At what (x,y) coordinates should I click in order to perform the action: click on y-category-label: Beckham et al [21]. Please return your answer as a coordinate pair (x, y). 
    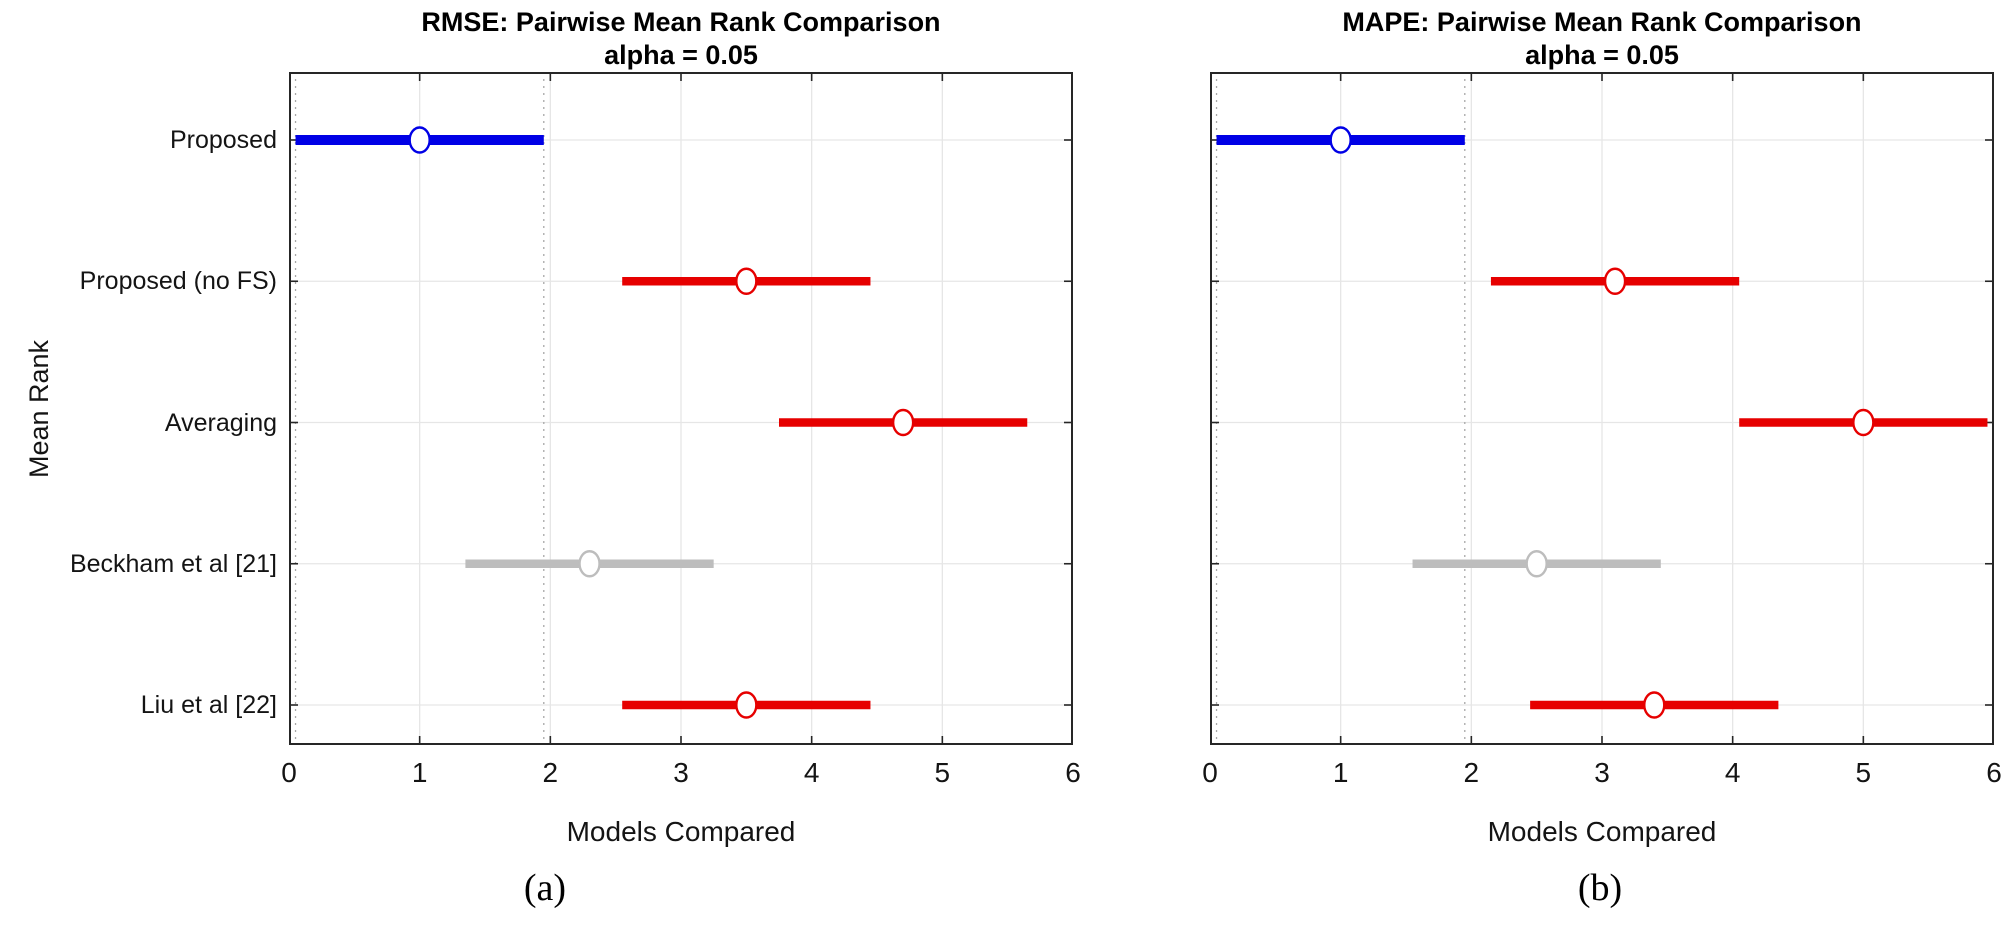
    Looking at the image, I should click on (173, 563).